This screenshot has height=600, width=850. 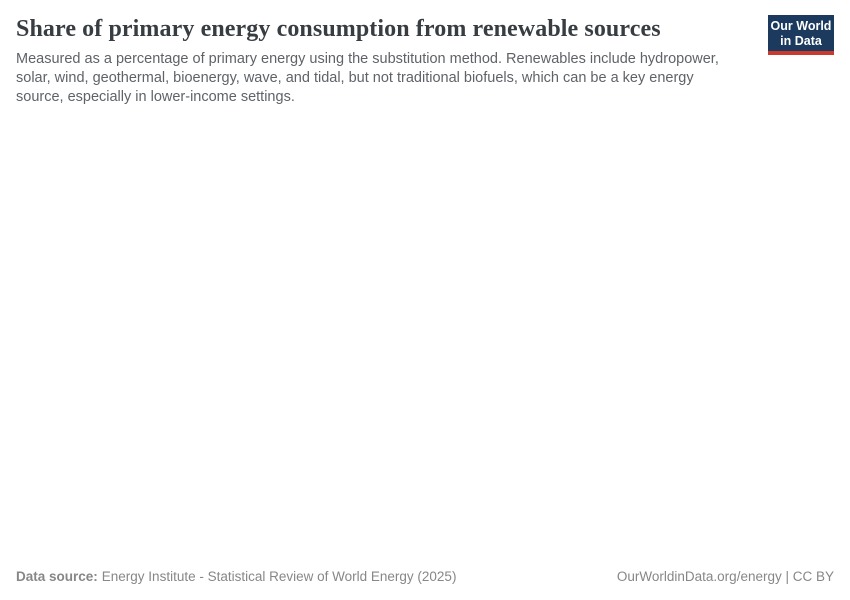 I want to click on owid-logo-red-stripe, so click(x=801, y=53).